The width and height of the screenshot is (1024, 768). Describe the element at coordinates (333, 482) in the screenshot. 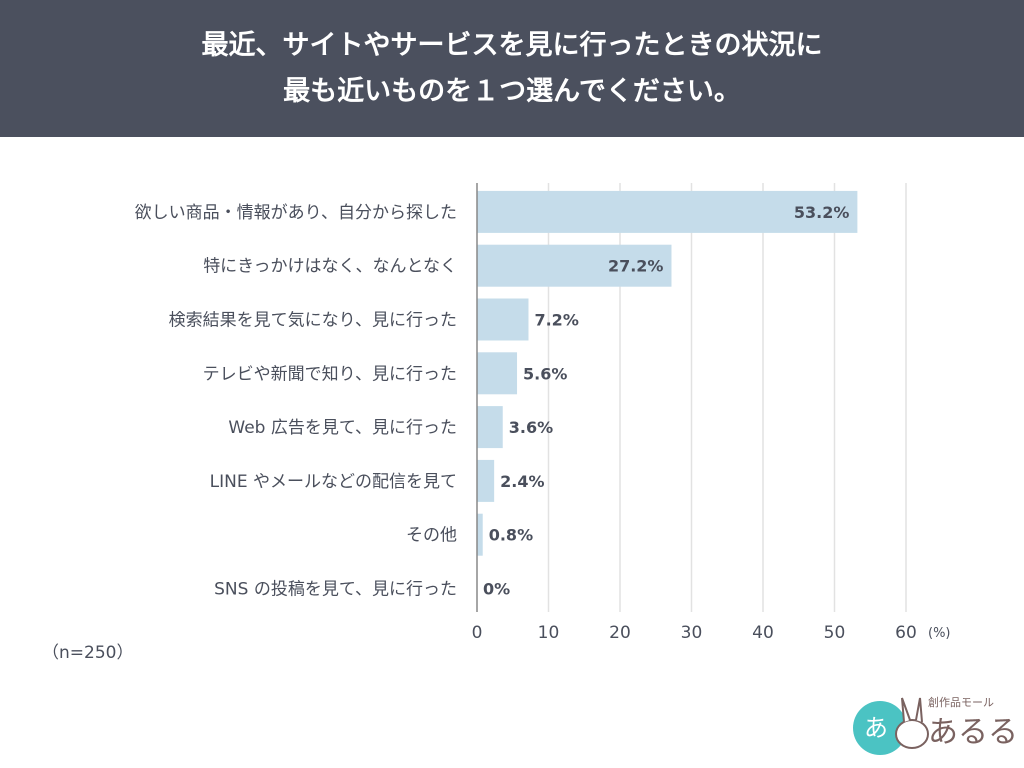

I see `category-label: LINE やメールなどの配信を見て` at that location.